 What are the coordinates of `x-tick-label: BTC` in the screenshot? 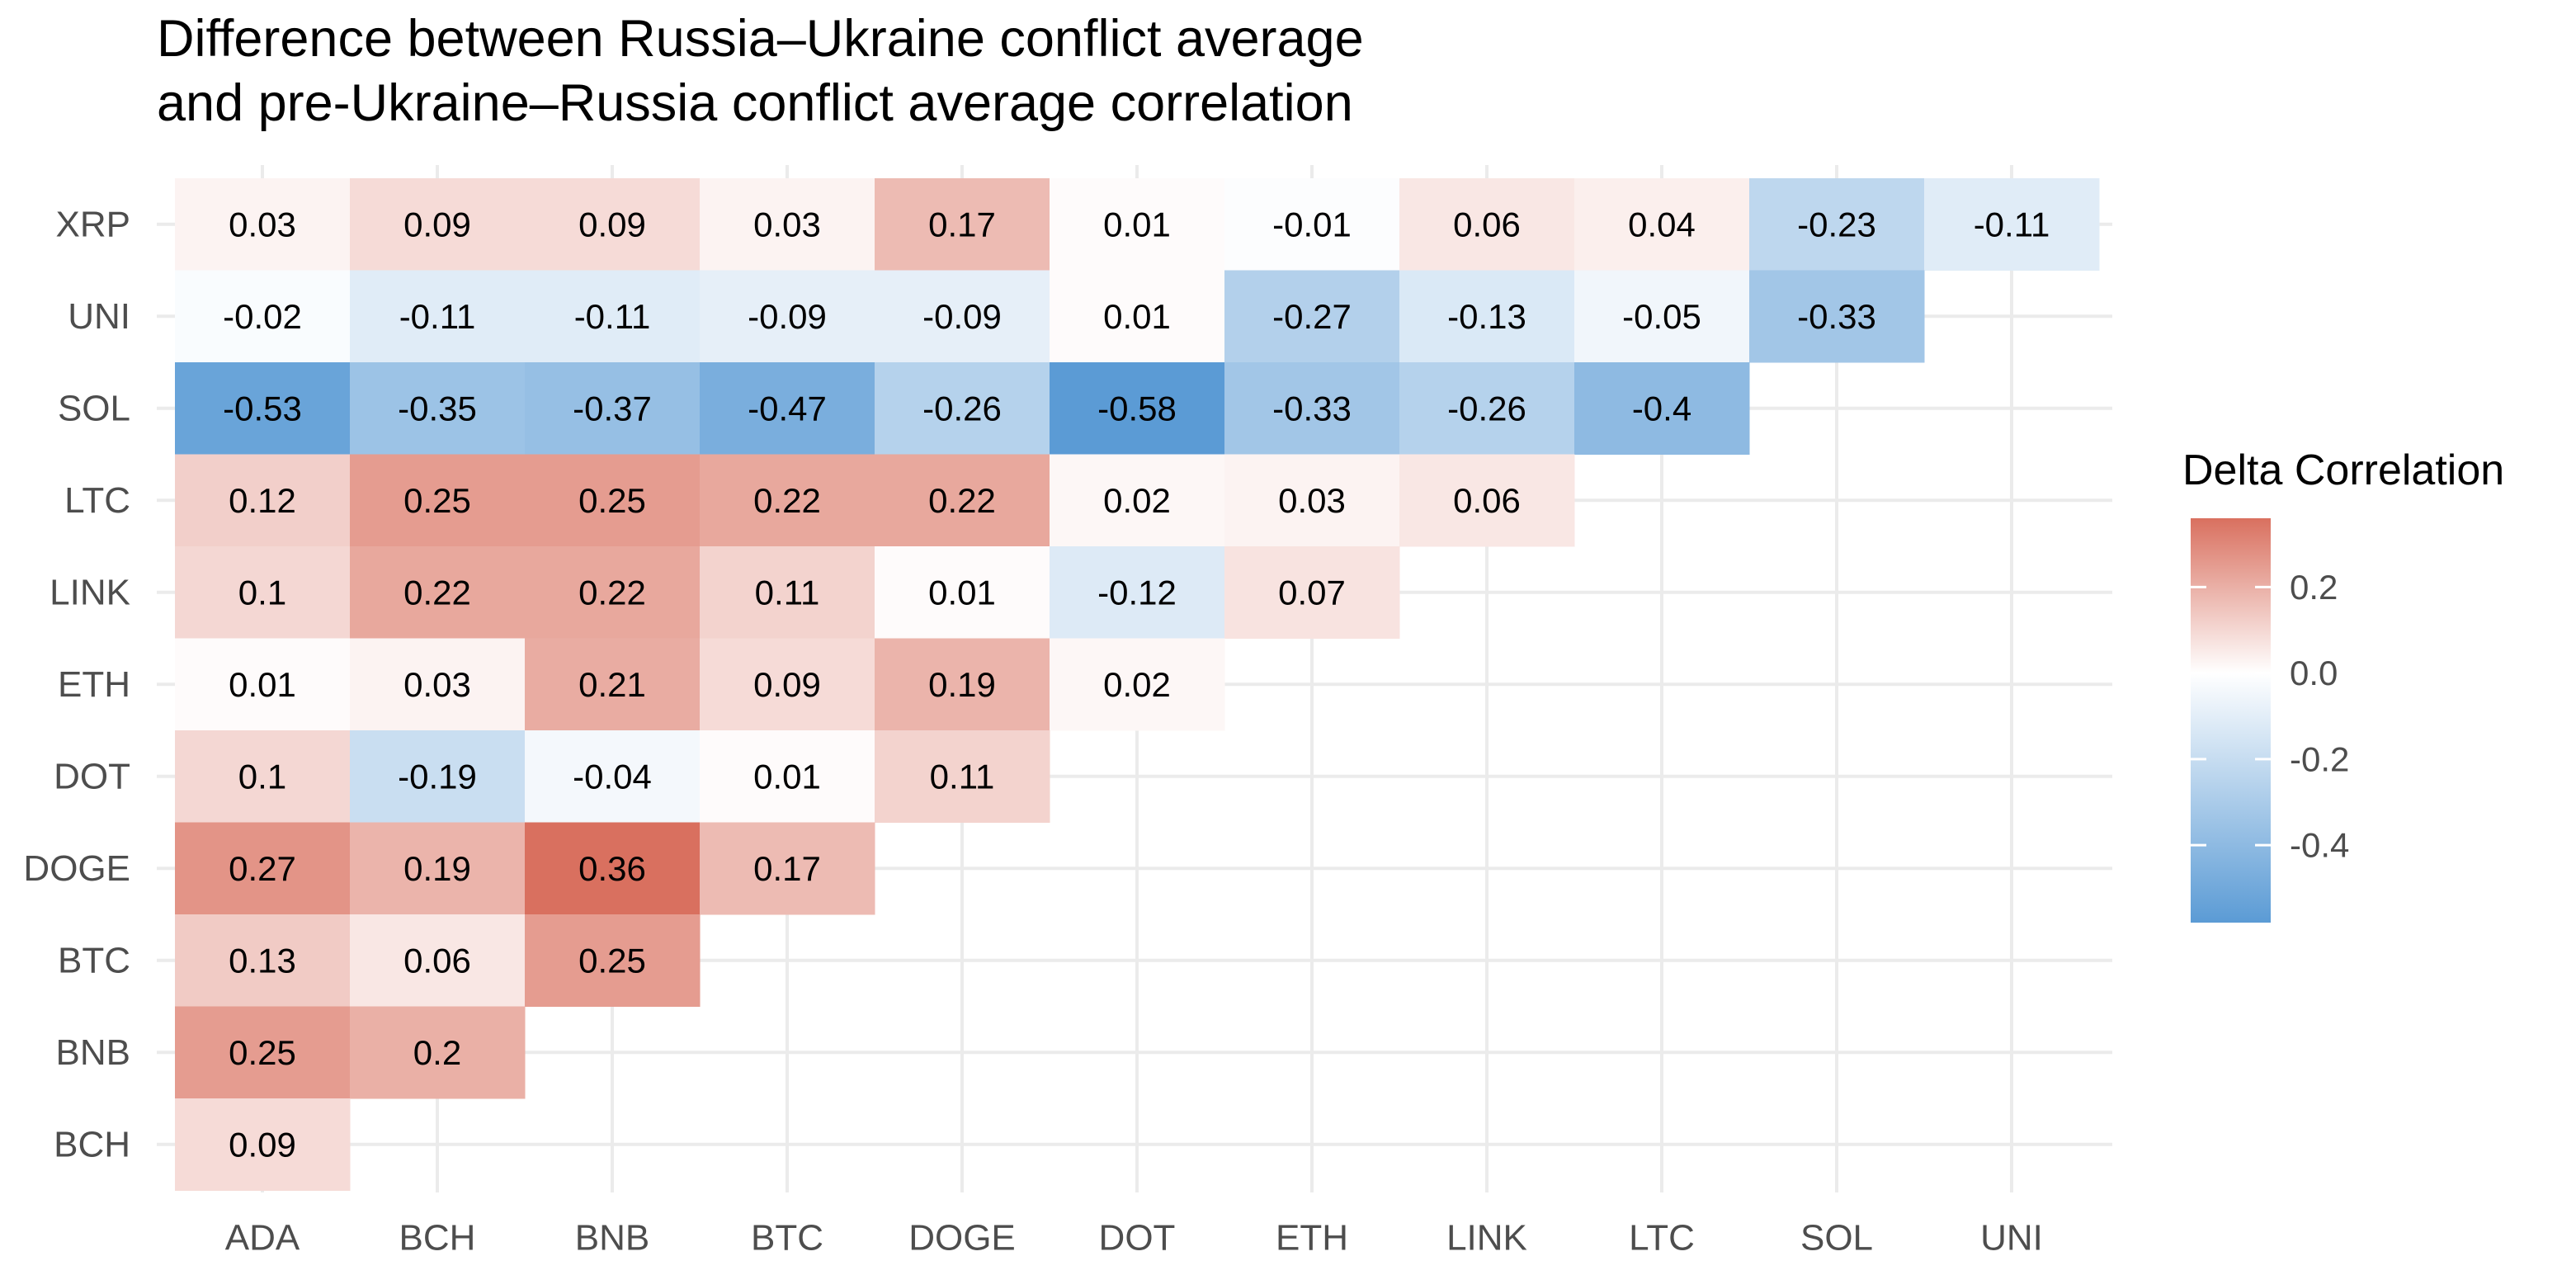 It's located at (787, 1238).